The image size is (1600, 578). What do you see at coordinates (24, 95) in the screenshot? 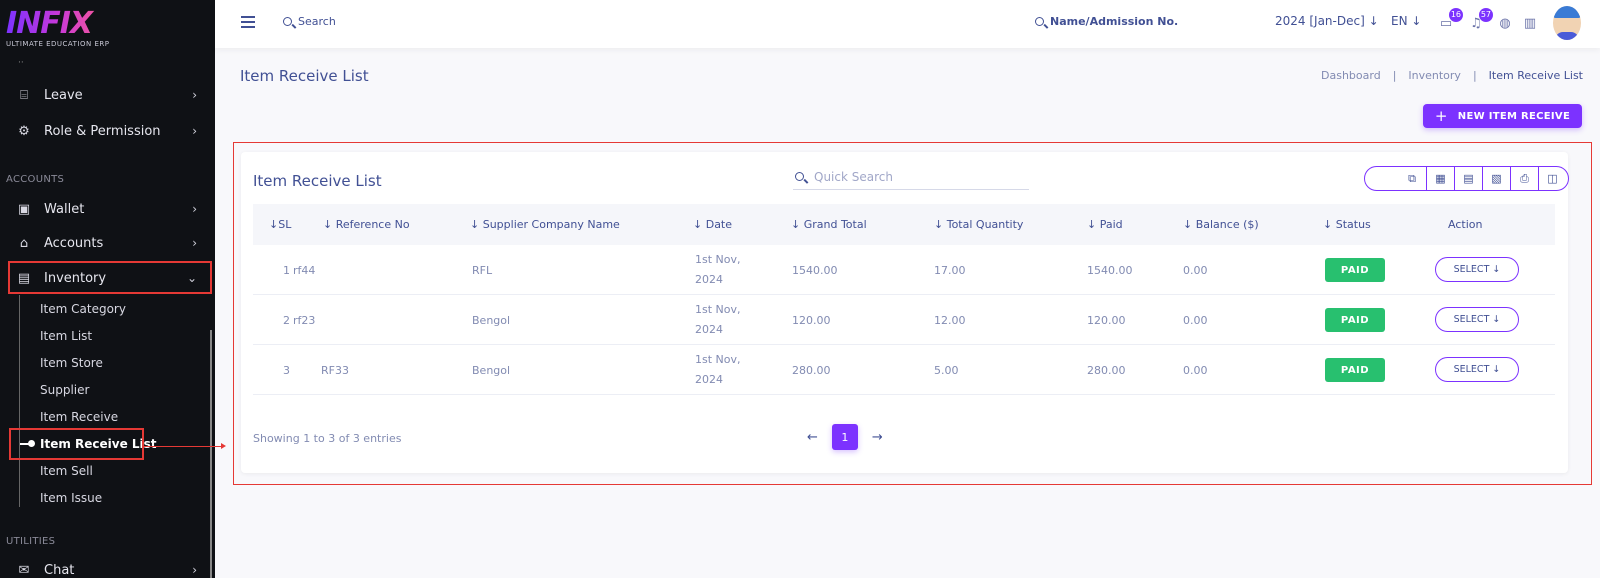
I see `leave-icon: ⌸` at bounding box center [24, 95].